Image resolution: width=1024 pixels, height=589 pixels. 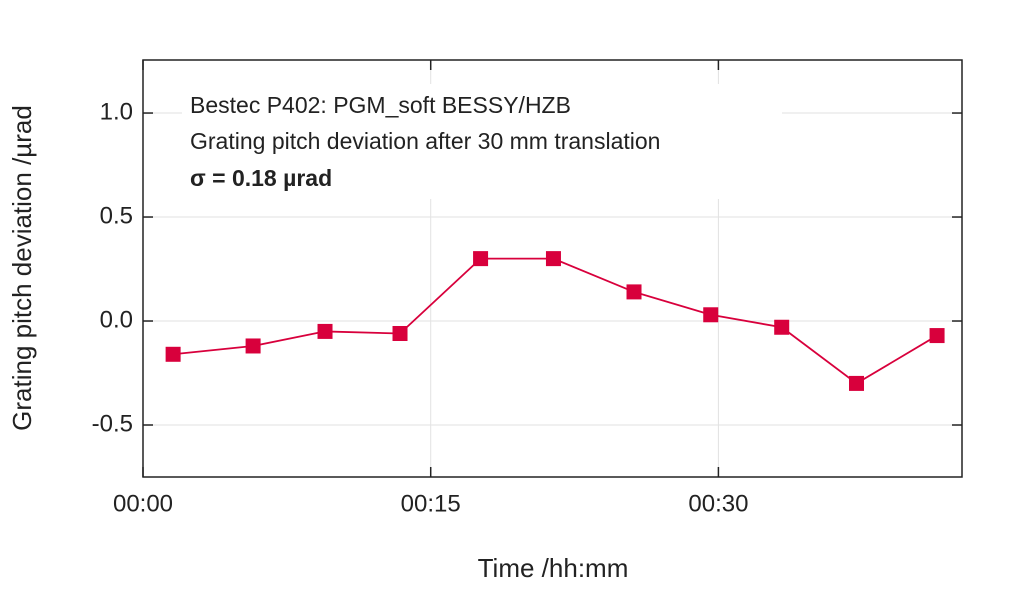 I want to click on y-tick-label: 1.0, so click(x=116, y=111).